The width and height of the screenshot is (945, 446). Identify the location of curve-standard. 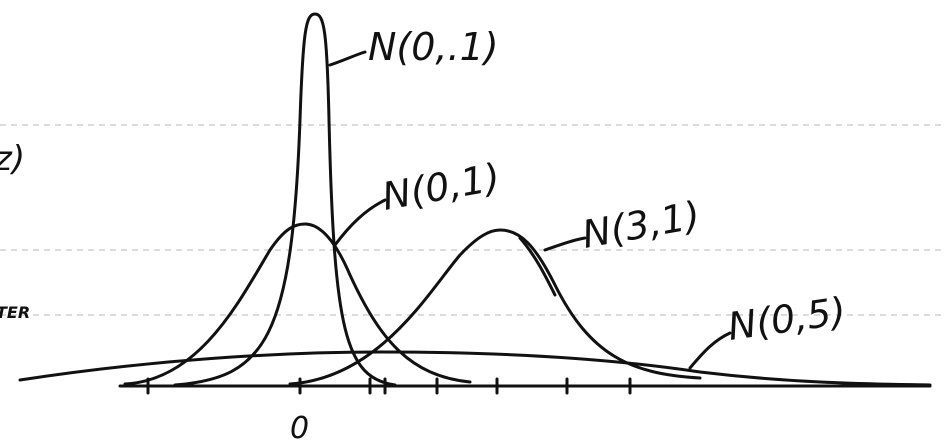
(297, 304).